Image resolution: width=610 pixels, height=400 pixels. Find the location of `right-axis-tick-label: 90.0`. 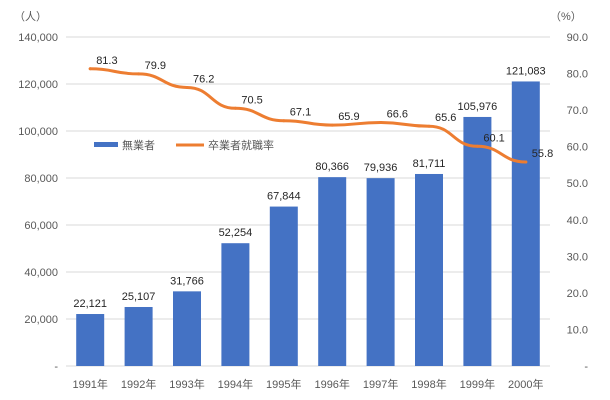

right-axis-tick-label: 90.0 is located at coordinates (577, 38).